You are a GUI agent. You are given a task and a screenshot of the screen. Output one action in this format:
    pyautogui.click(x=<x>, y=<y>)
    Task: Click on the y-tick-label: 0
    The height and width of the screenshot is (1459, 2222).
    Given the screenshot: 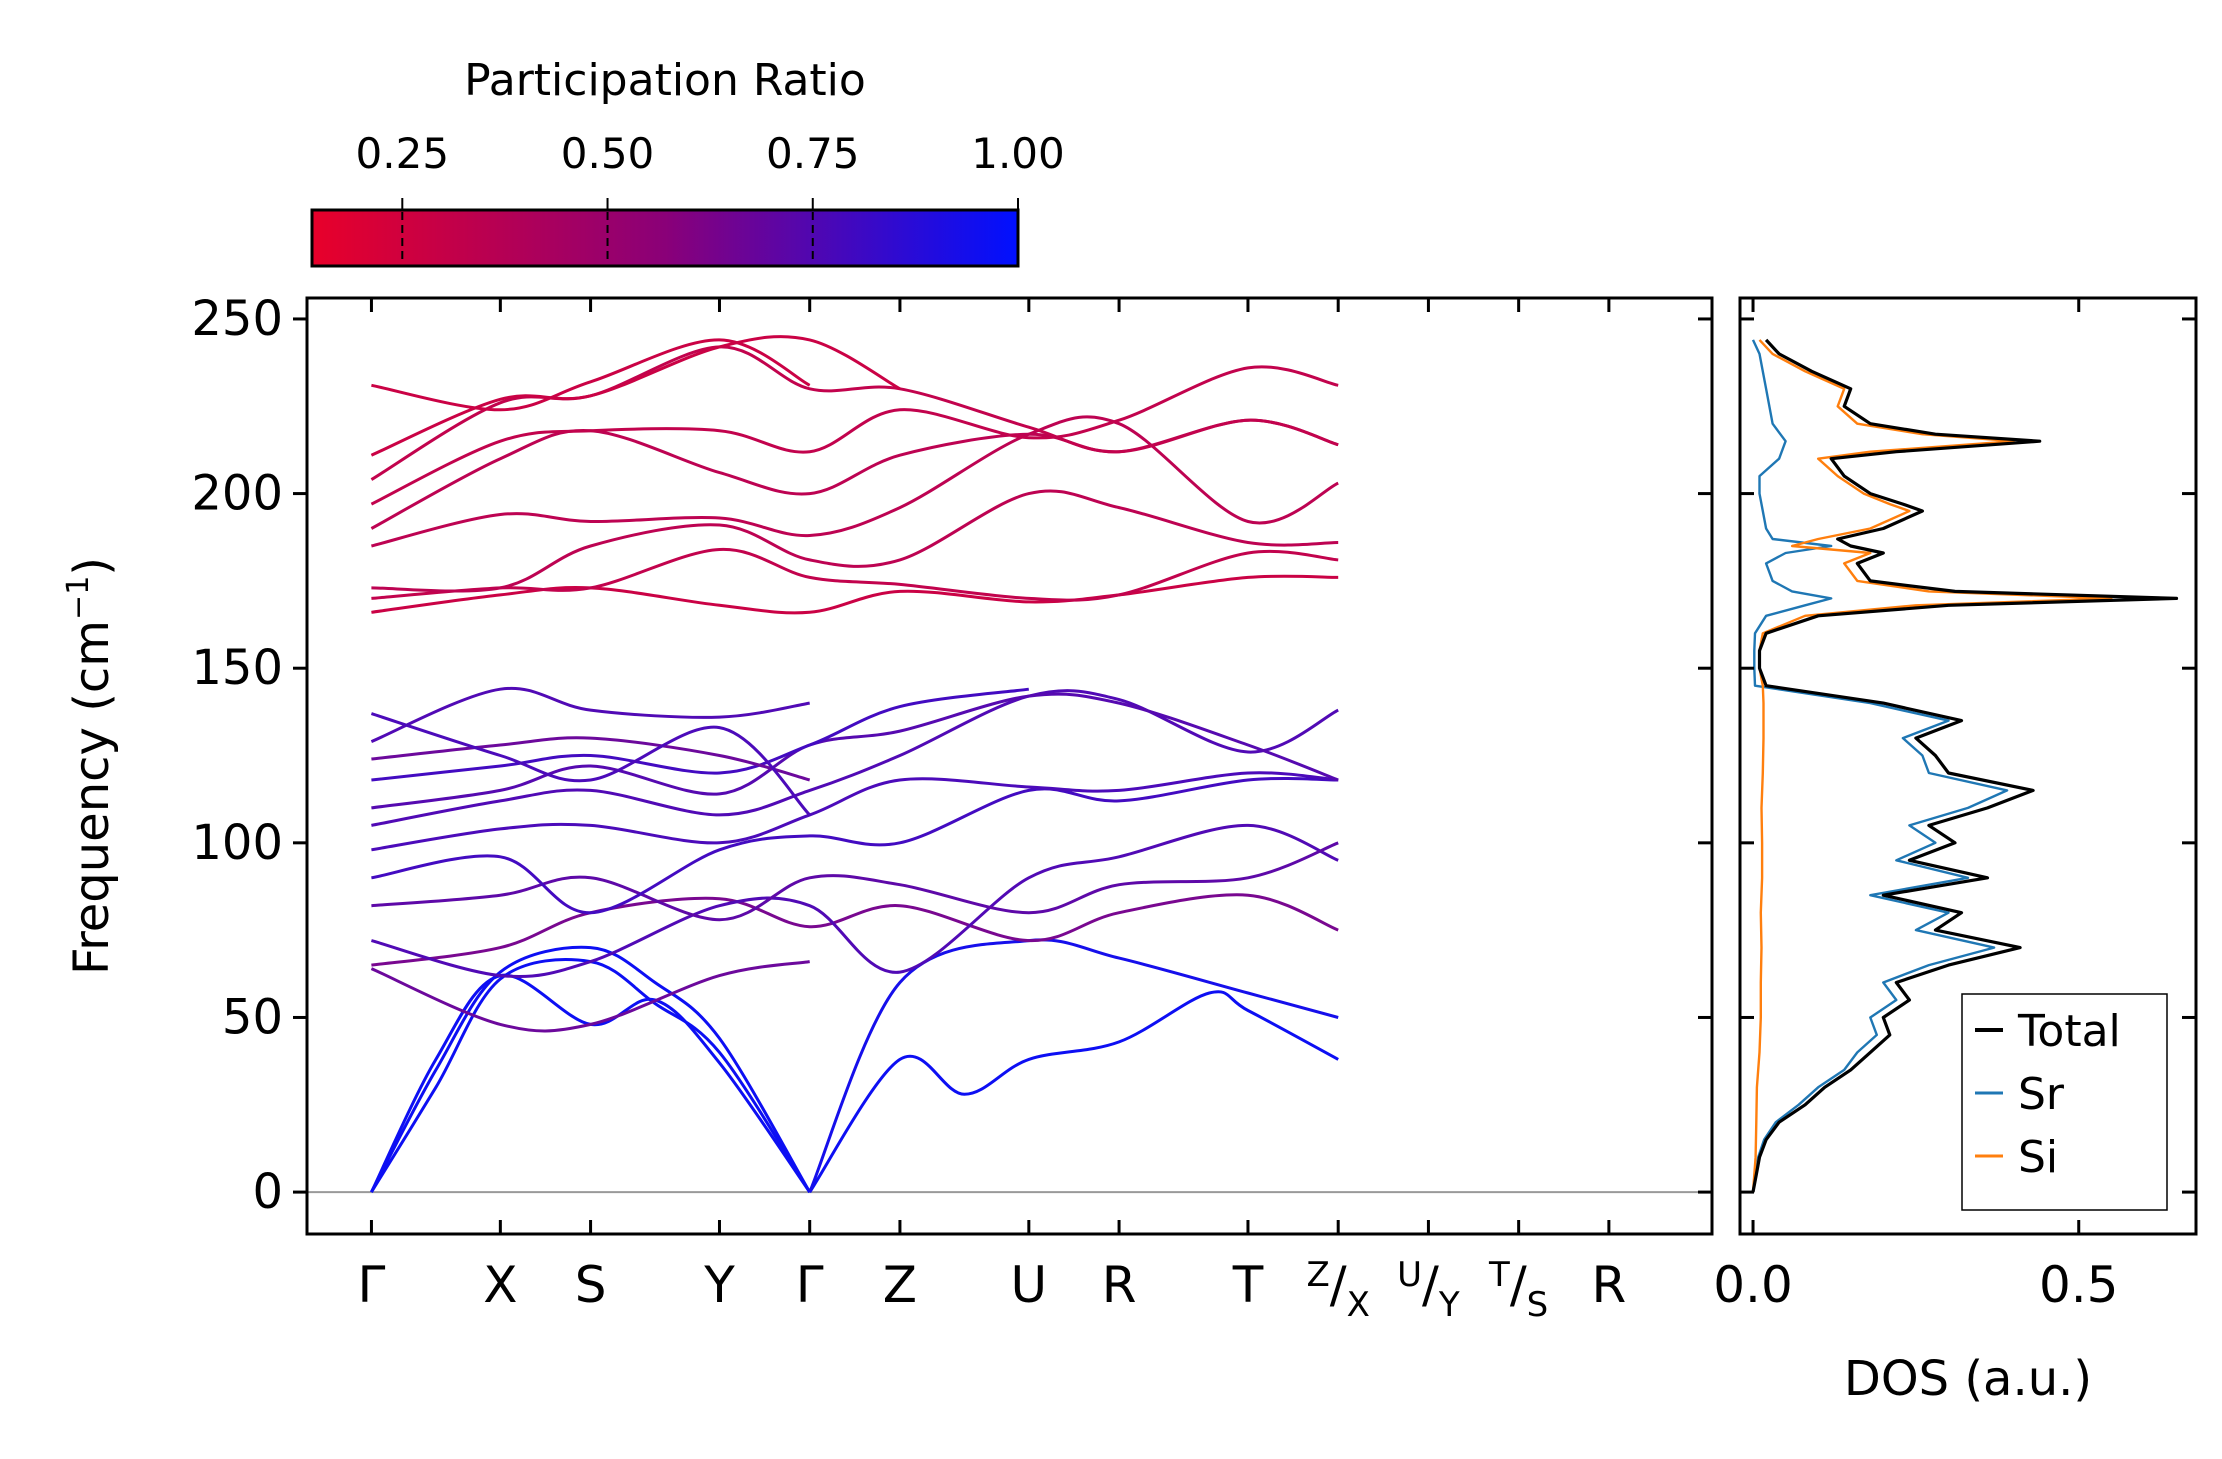 What is the action you would take?
    pyautogui.click(x=267, y=1192)
    